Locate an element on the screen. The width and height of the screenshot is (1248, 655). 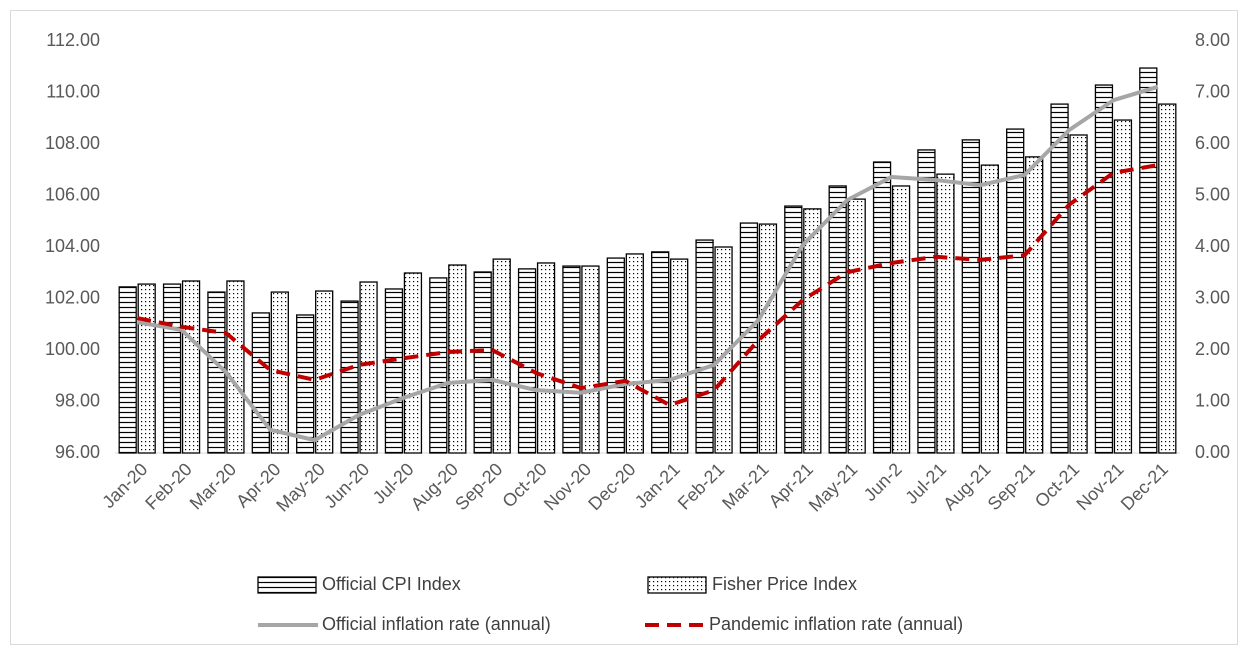
legend-label: Pandemic inflation rate (annual) is located at coordinates (836, 624).